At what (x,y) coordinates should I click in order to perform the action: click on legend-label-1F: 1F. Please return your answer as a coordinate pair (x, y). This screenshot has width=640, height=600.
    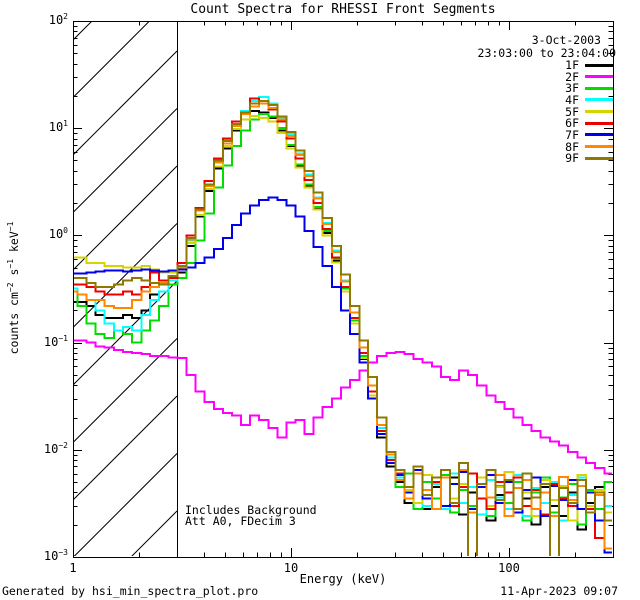
    Looking at the image, I should click on (572, 65).